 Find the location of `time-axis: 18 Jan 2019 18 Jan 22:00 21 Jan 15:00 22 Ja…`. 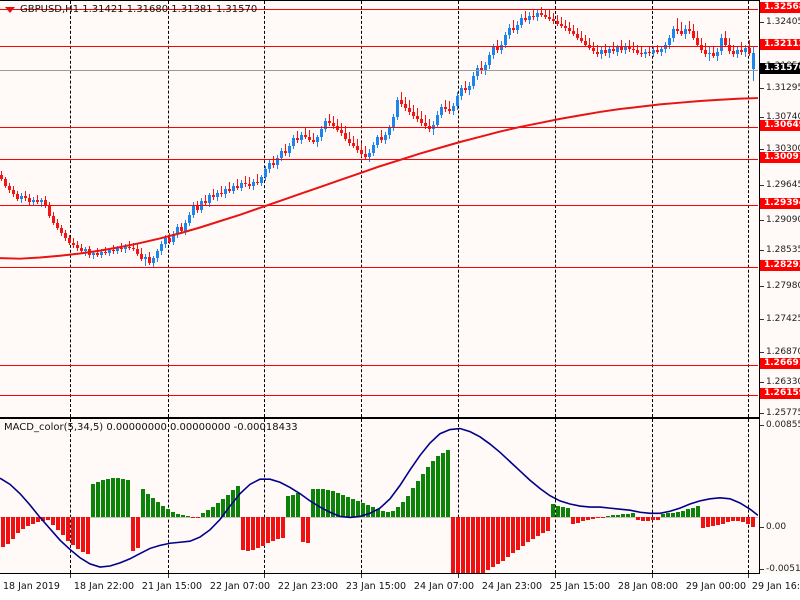

time-axis: 18 Jan 2019 18 Jan 22:00 21 Jan 15:00 22 Ja… is located at coordinates (400, 587).